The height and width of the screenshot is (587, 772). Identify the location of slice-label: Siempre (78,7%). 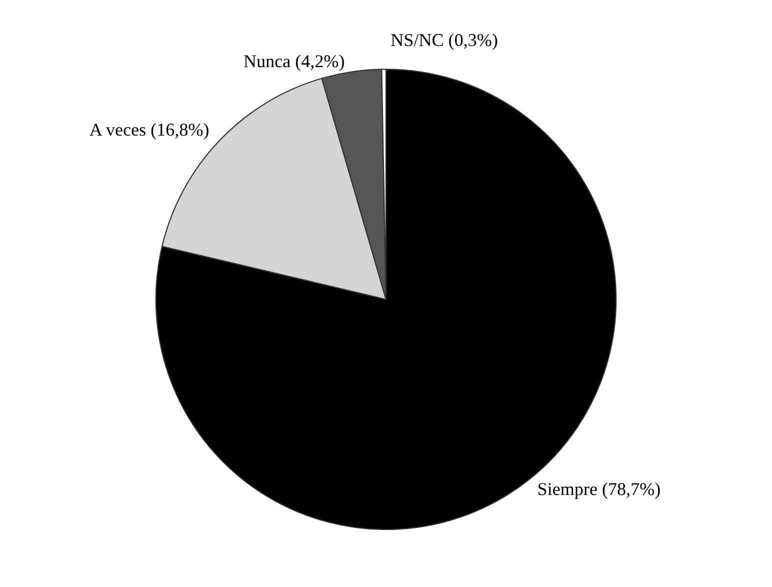
(599, 490).